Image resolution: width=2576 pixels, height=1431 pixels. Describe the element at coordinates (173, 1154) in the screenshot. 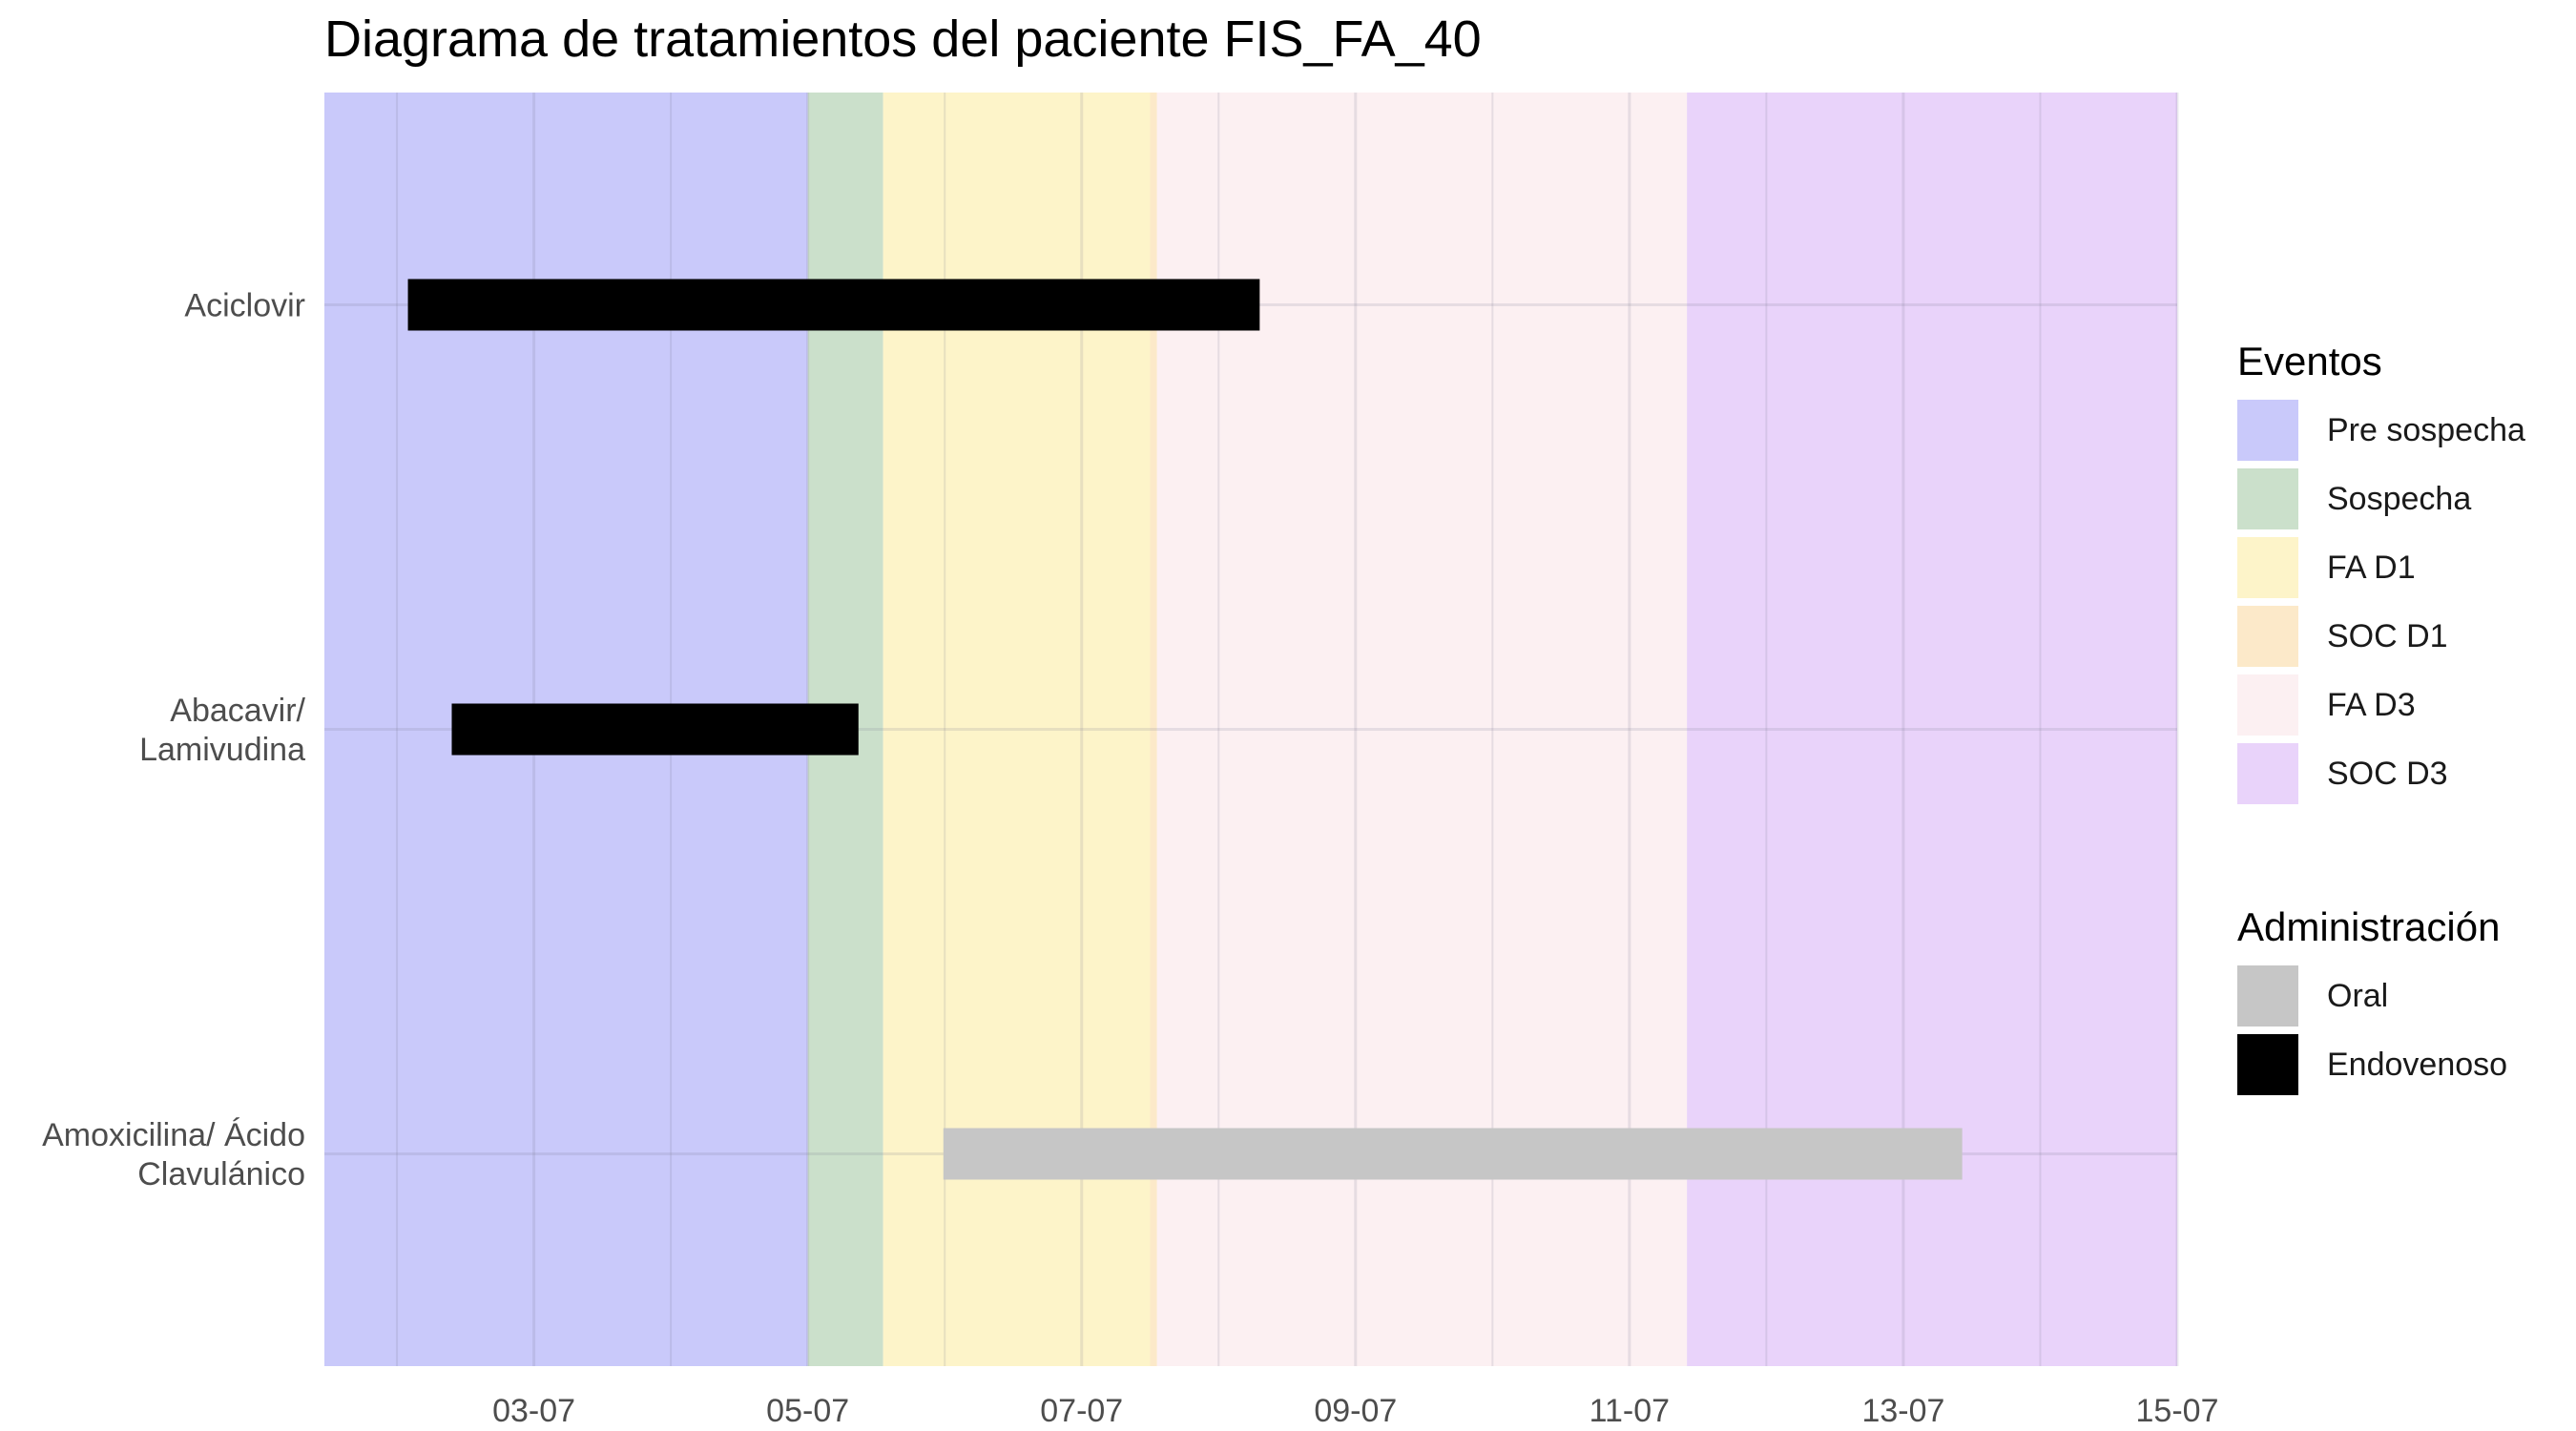

I see `y-tick-label: Amoxicilina/ Ácido Clavulánico` at that location.